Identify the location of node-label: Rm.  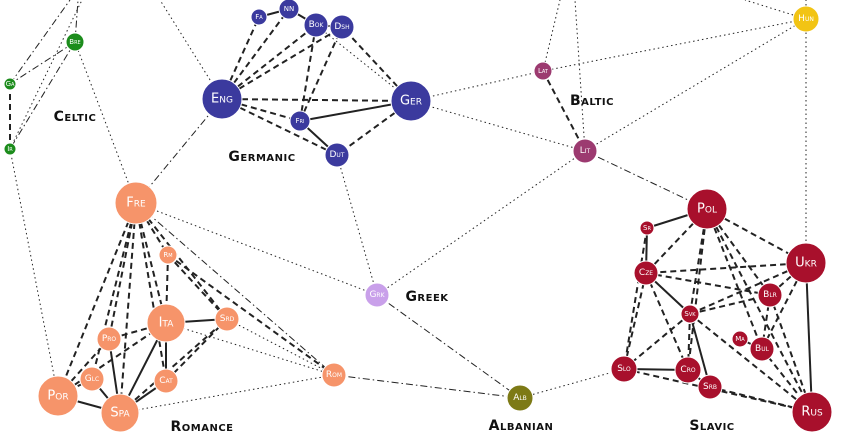
(167, 255).